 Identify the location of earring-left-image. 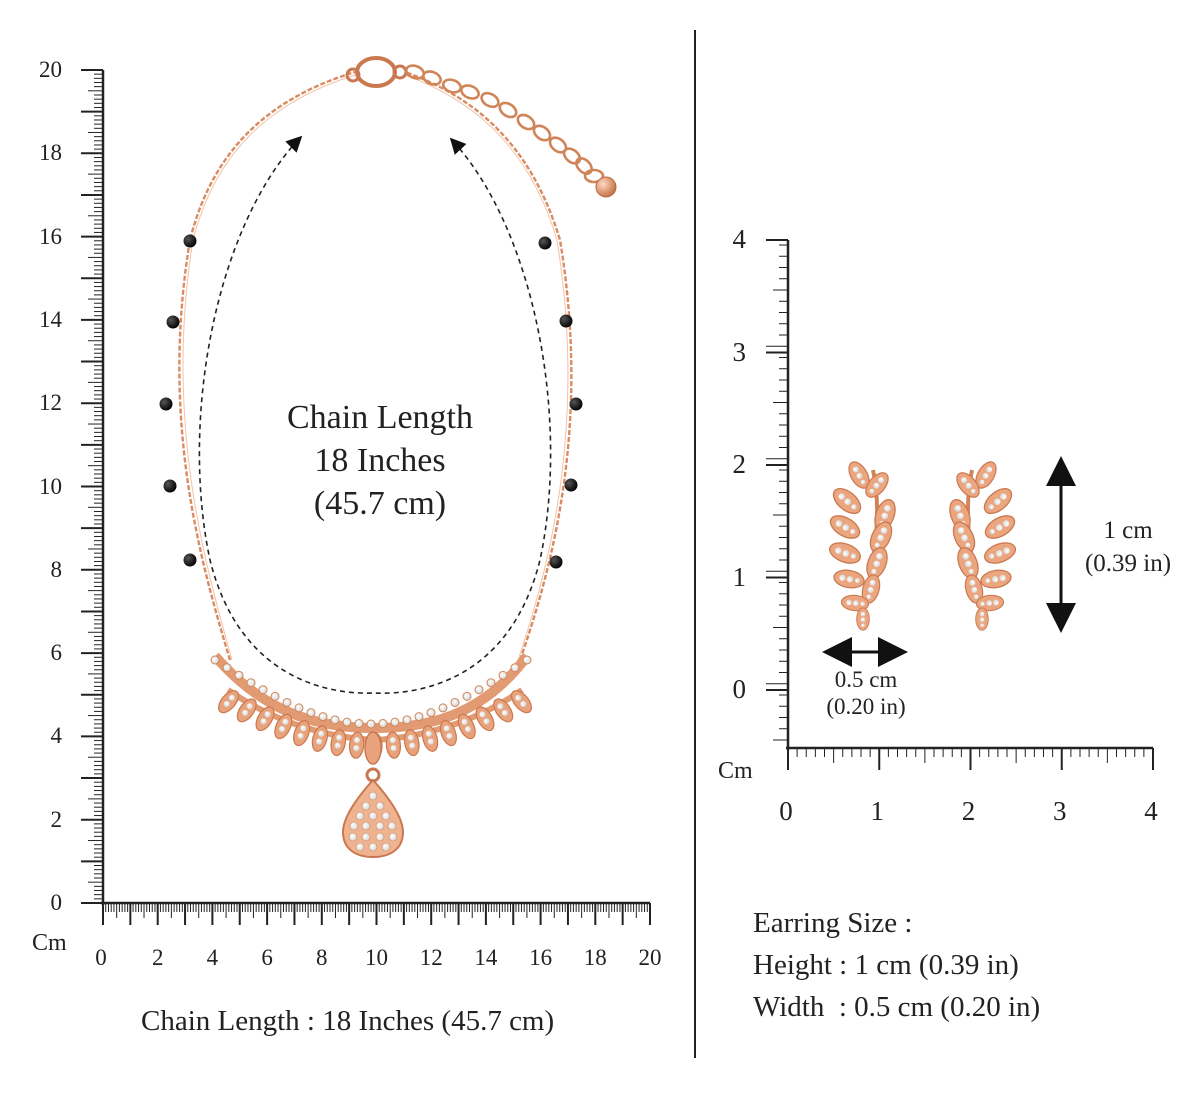
(862, 546).